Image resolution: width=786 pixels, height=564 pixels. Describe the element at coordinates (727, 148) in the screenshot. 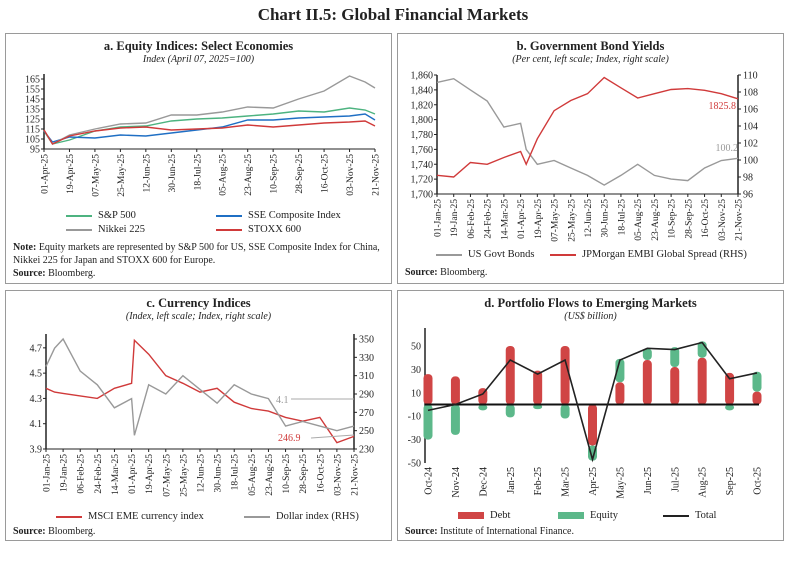

I see `annotation-last-value: 100.2` at that location.